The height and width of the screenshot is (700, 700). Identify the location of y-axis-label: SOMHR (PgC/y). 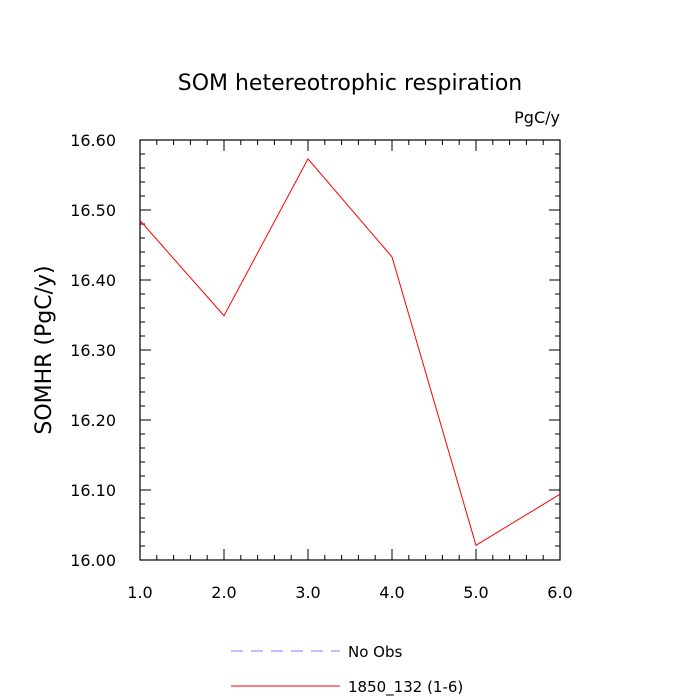
(44, 349).